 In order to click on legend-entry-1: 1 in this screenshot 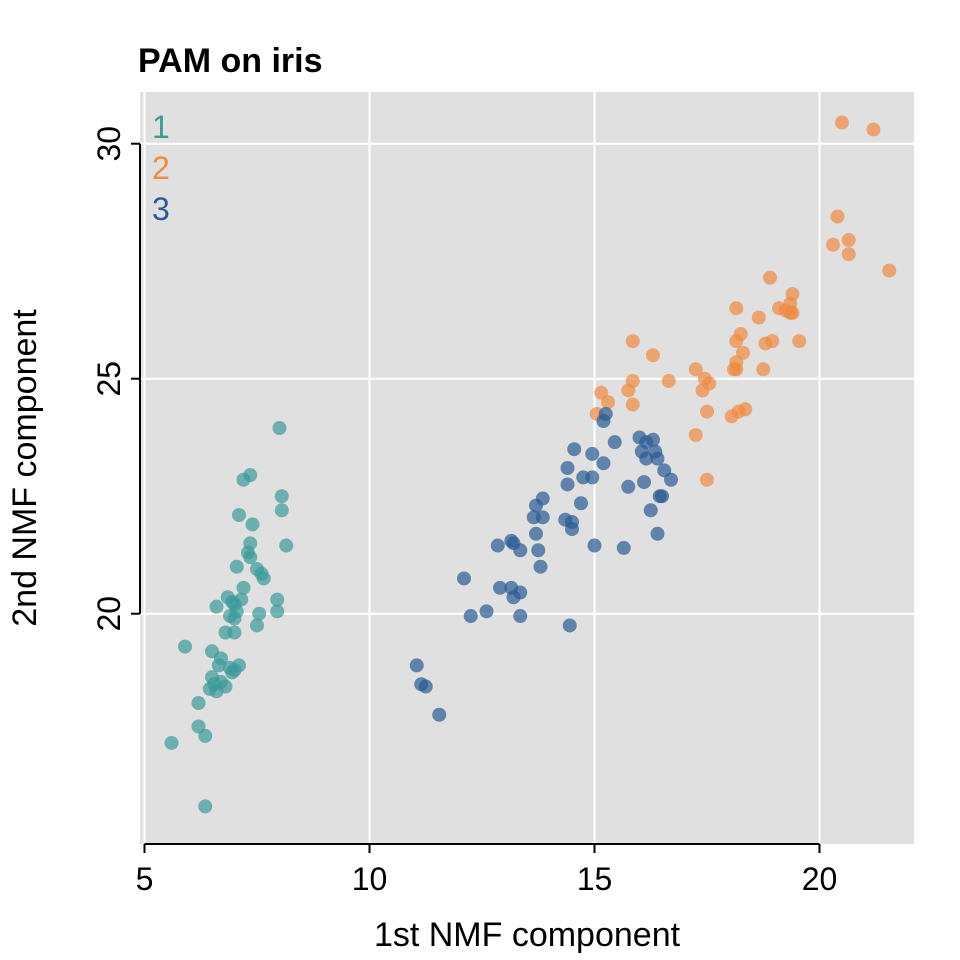, I will do `click(161, 127)`.